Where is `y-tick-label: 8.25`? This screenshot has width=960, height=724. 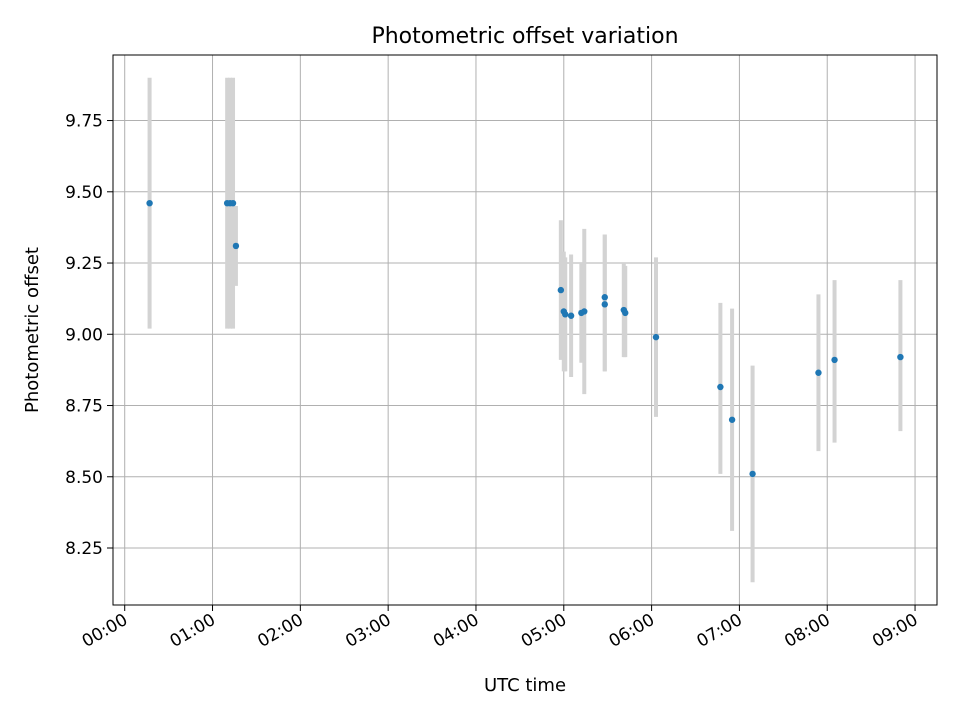 y-tick-label: 8.25 is located at coordinates (84, 549).